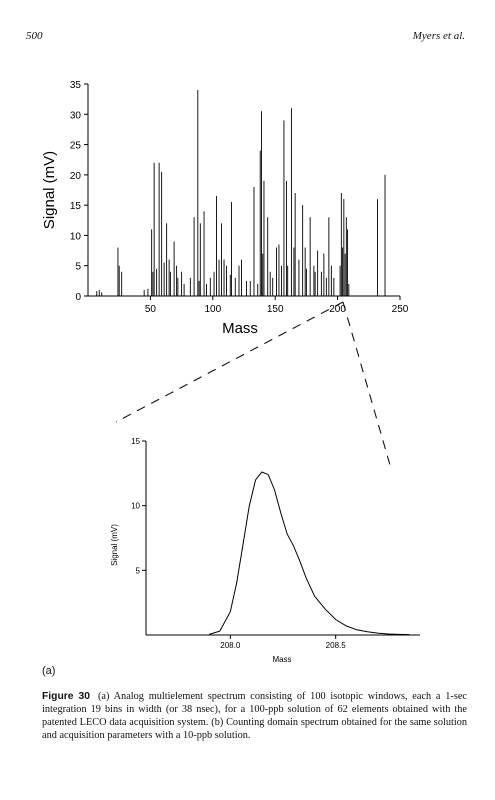  Describe the element at coordinates (49, 671) in the screenshot. I see `panel-label: (a)` at that location.